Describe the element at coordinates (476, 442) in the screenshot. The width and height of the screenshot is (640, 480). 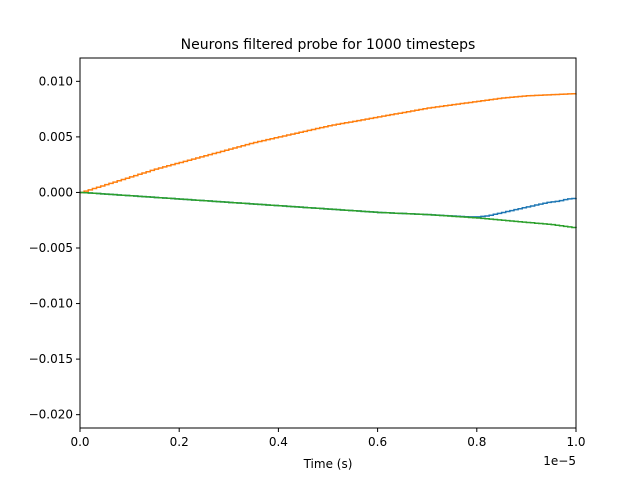
I see `x-tick-label: 0.8` at that location.